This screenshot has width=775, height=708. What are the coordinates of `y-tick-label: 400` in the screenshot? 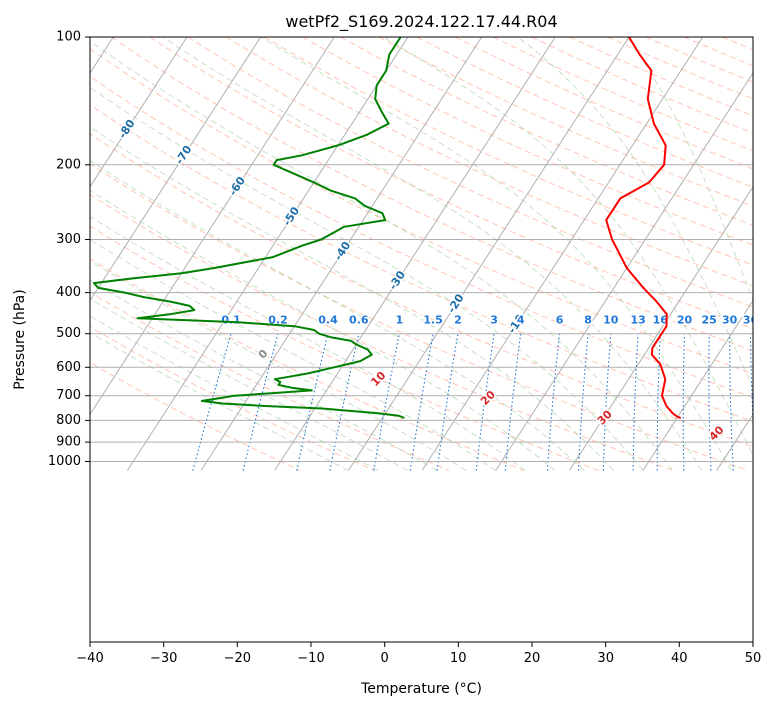 It's located at (68, 292).